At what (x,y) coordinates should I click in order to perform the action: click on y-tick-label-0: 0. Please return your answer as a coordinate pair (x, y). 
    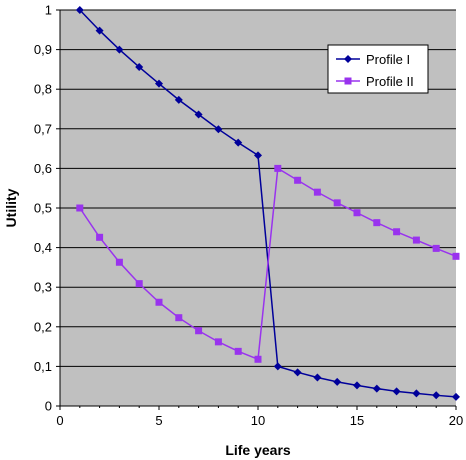
    Looking at the image, I should click on (48, 406).